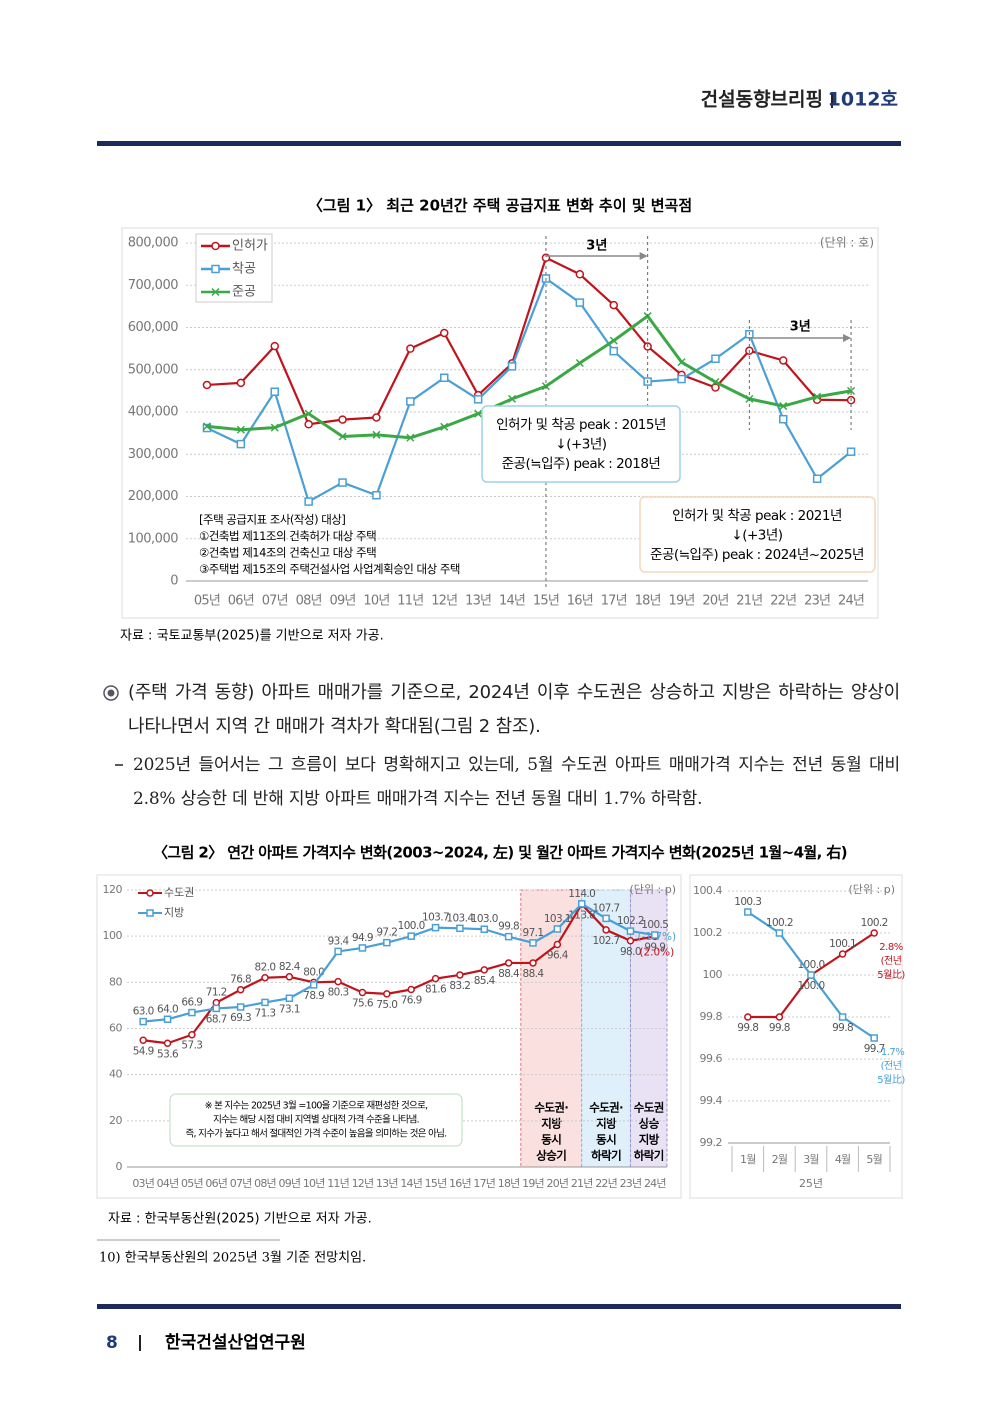 The image size is (1000, 1415). I want to click on data-label: 100.5, so click(654, 925).